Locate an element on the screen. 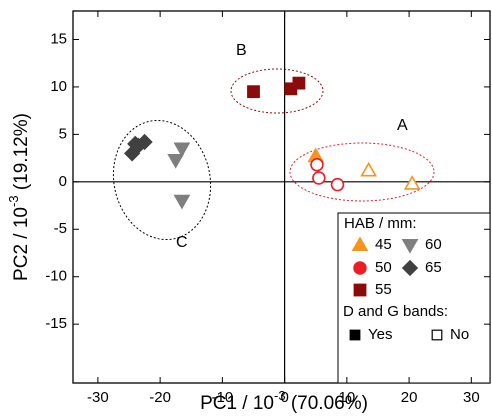 The width and height of the screenshot is (492, 416). x-tick-label: -20 is located at coordinates (160, 397).